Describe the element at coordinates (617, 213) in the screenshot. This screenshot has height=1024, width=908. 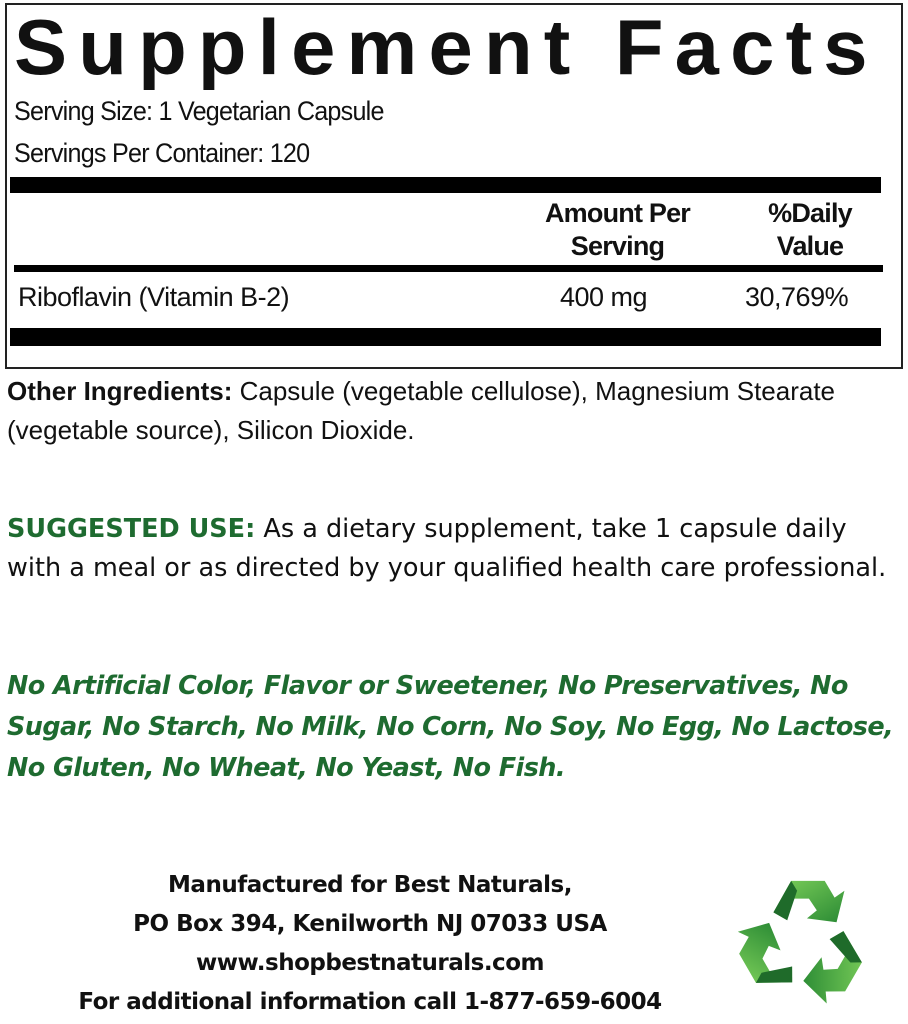
I see `header-line: Amount Per` at that location.